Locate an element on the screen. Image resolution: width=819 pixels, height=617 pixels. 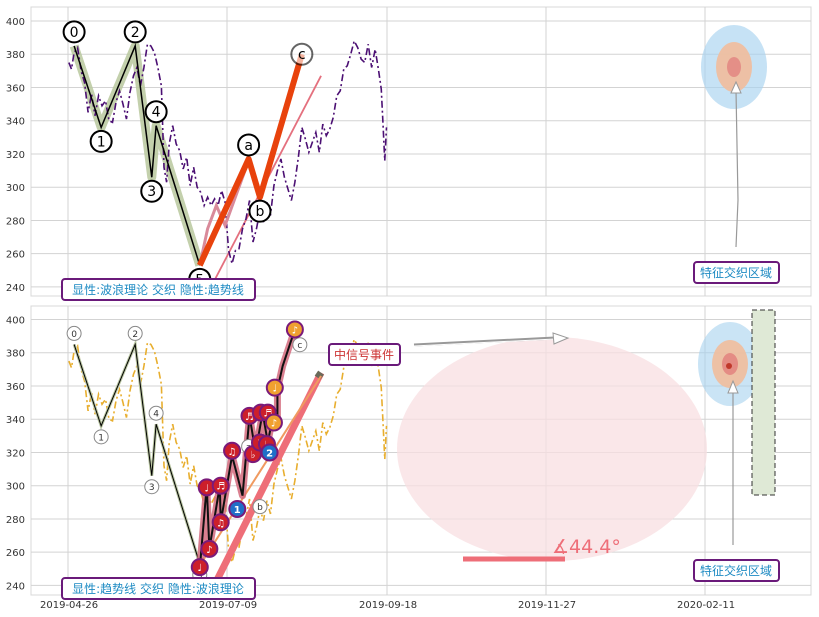
event-arrow-shaft is located at coordinates (484, 341).